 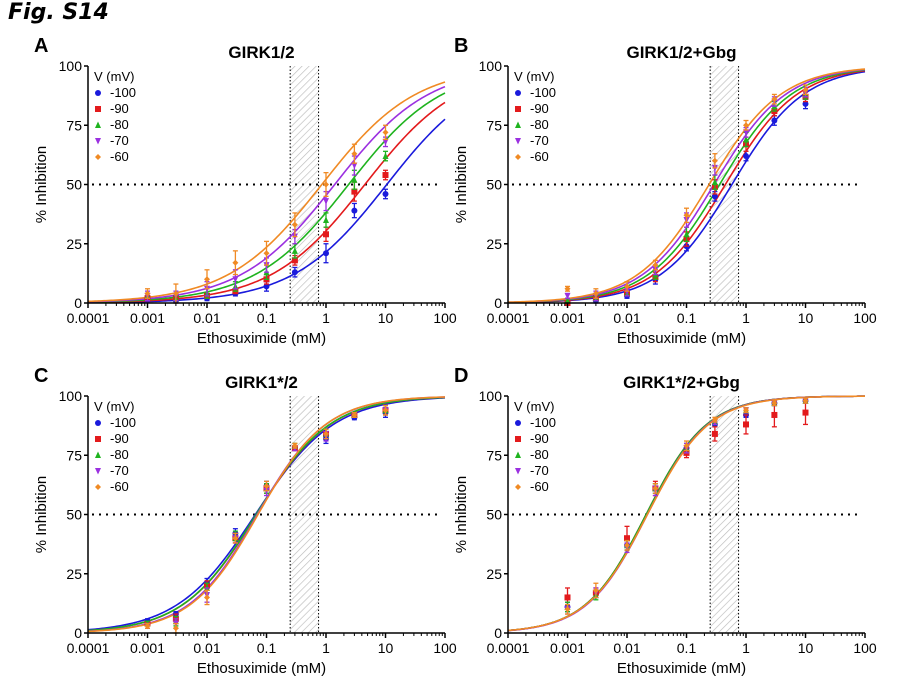 I want to click on fit-curve-m90, so click(x=686, y=513).